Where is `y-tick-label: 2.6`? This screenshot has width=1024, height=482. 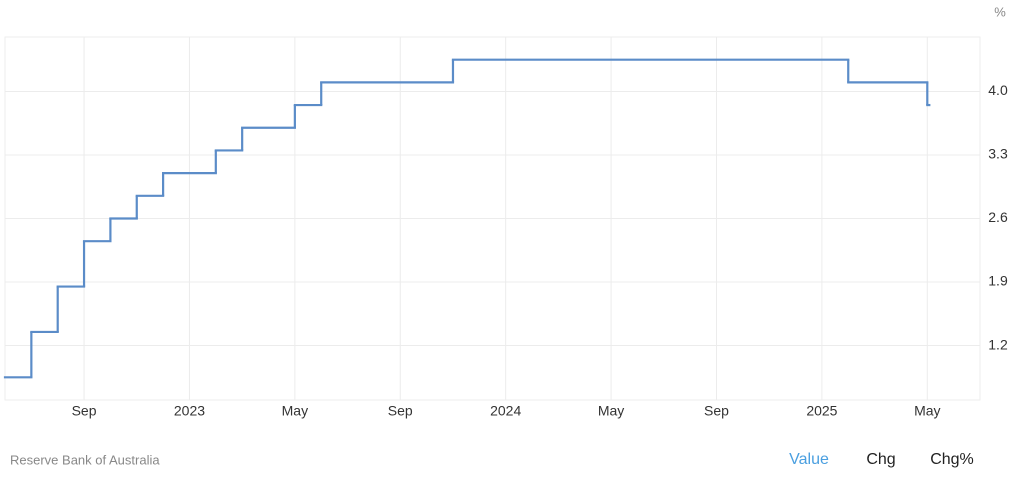 y-tick-label: 2.6 is located at coordinates (998, 217).